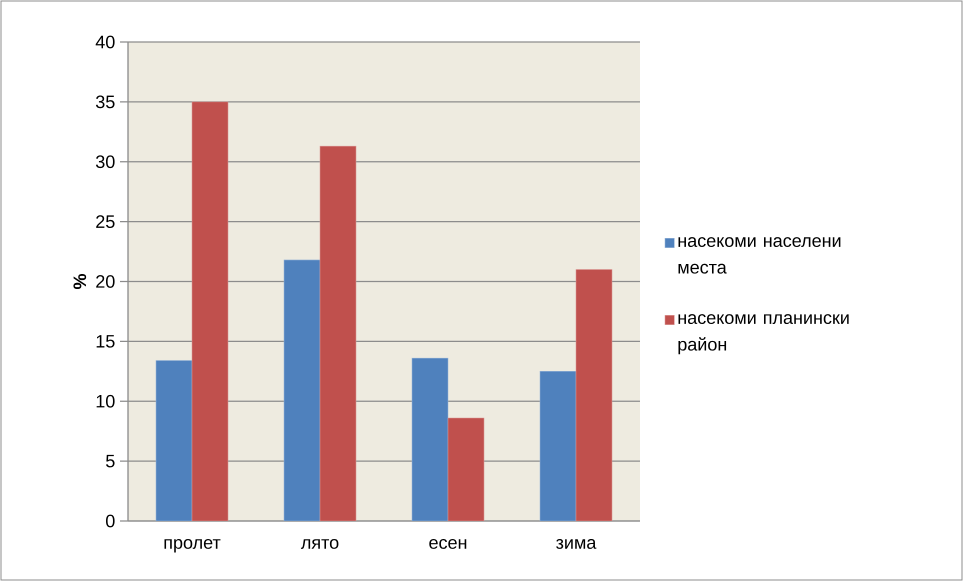 The image size is (963, 581). Describe the element at coordinates (447, 544) in the screenshot. I see `x-tick-label: есен` at that location.